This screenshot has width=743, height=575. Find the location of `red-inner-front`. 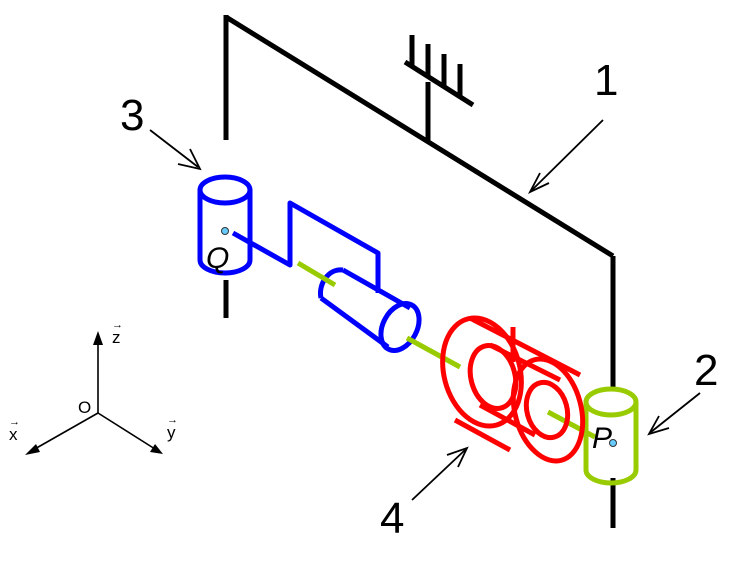

red-inner-front is located at coordinates (493, 377).